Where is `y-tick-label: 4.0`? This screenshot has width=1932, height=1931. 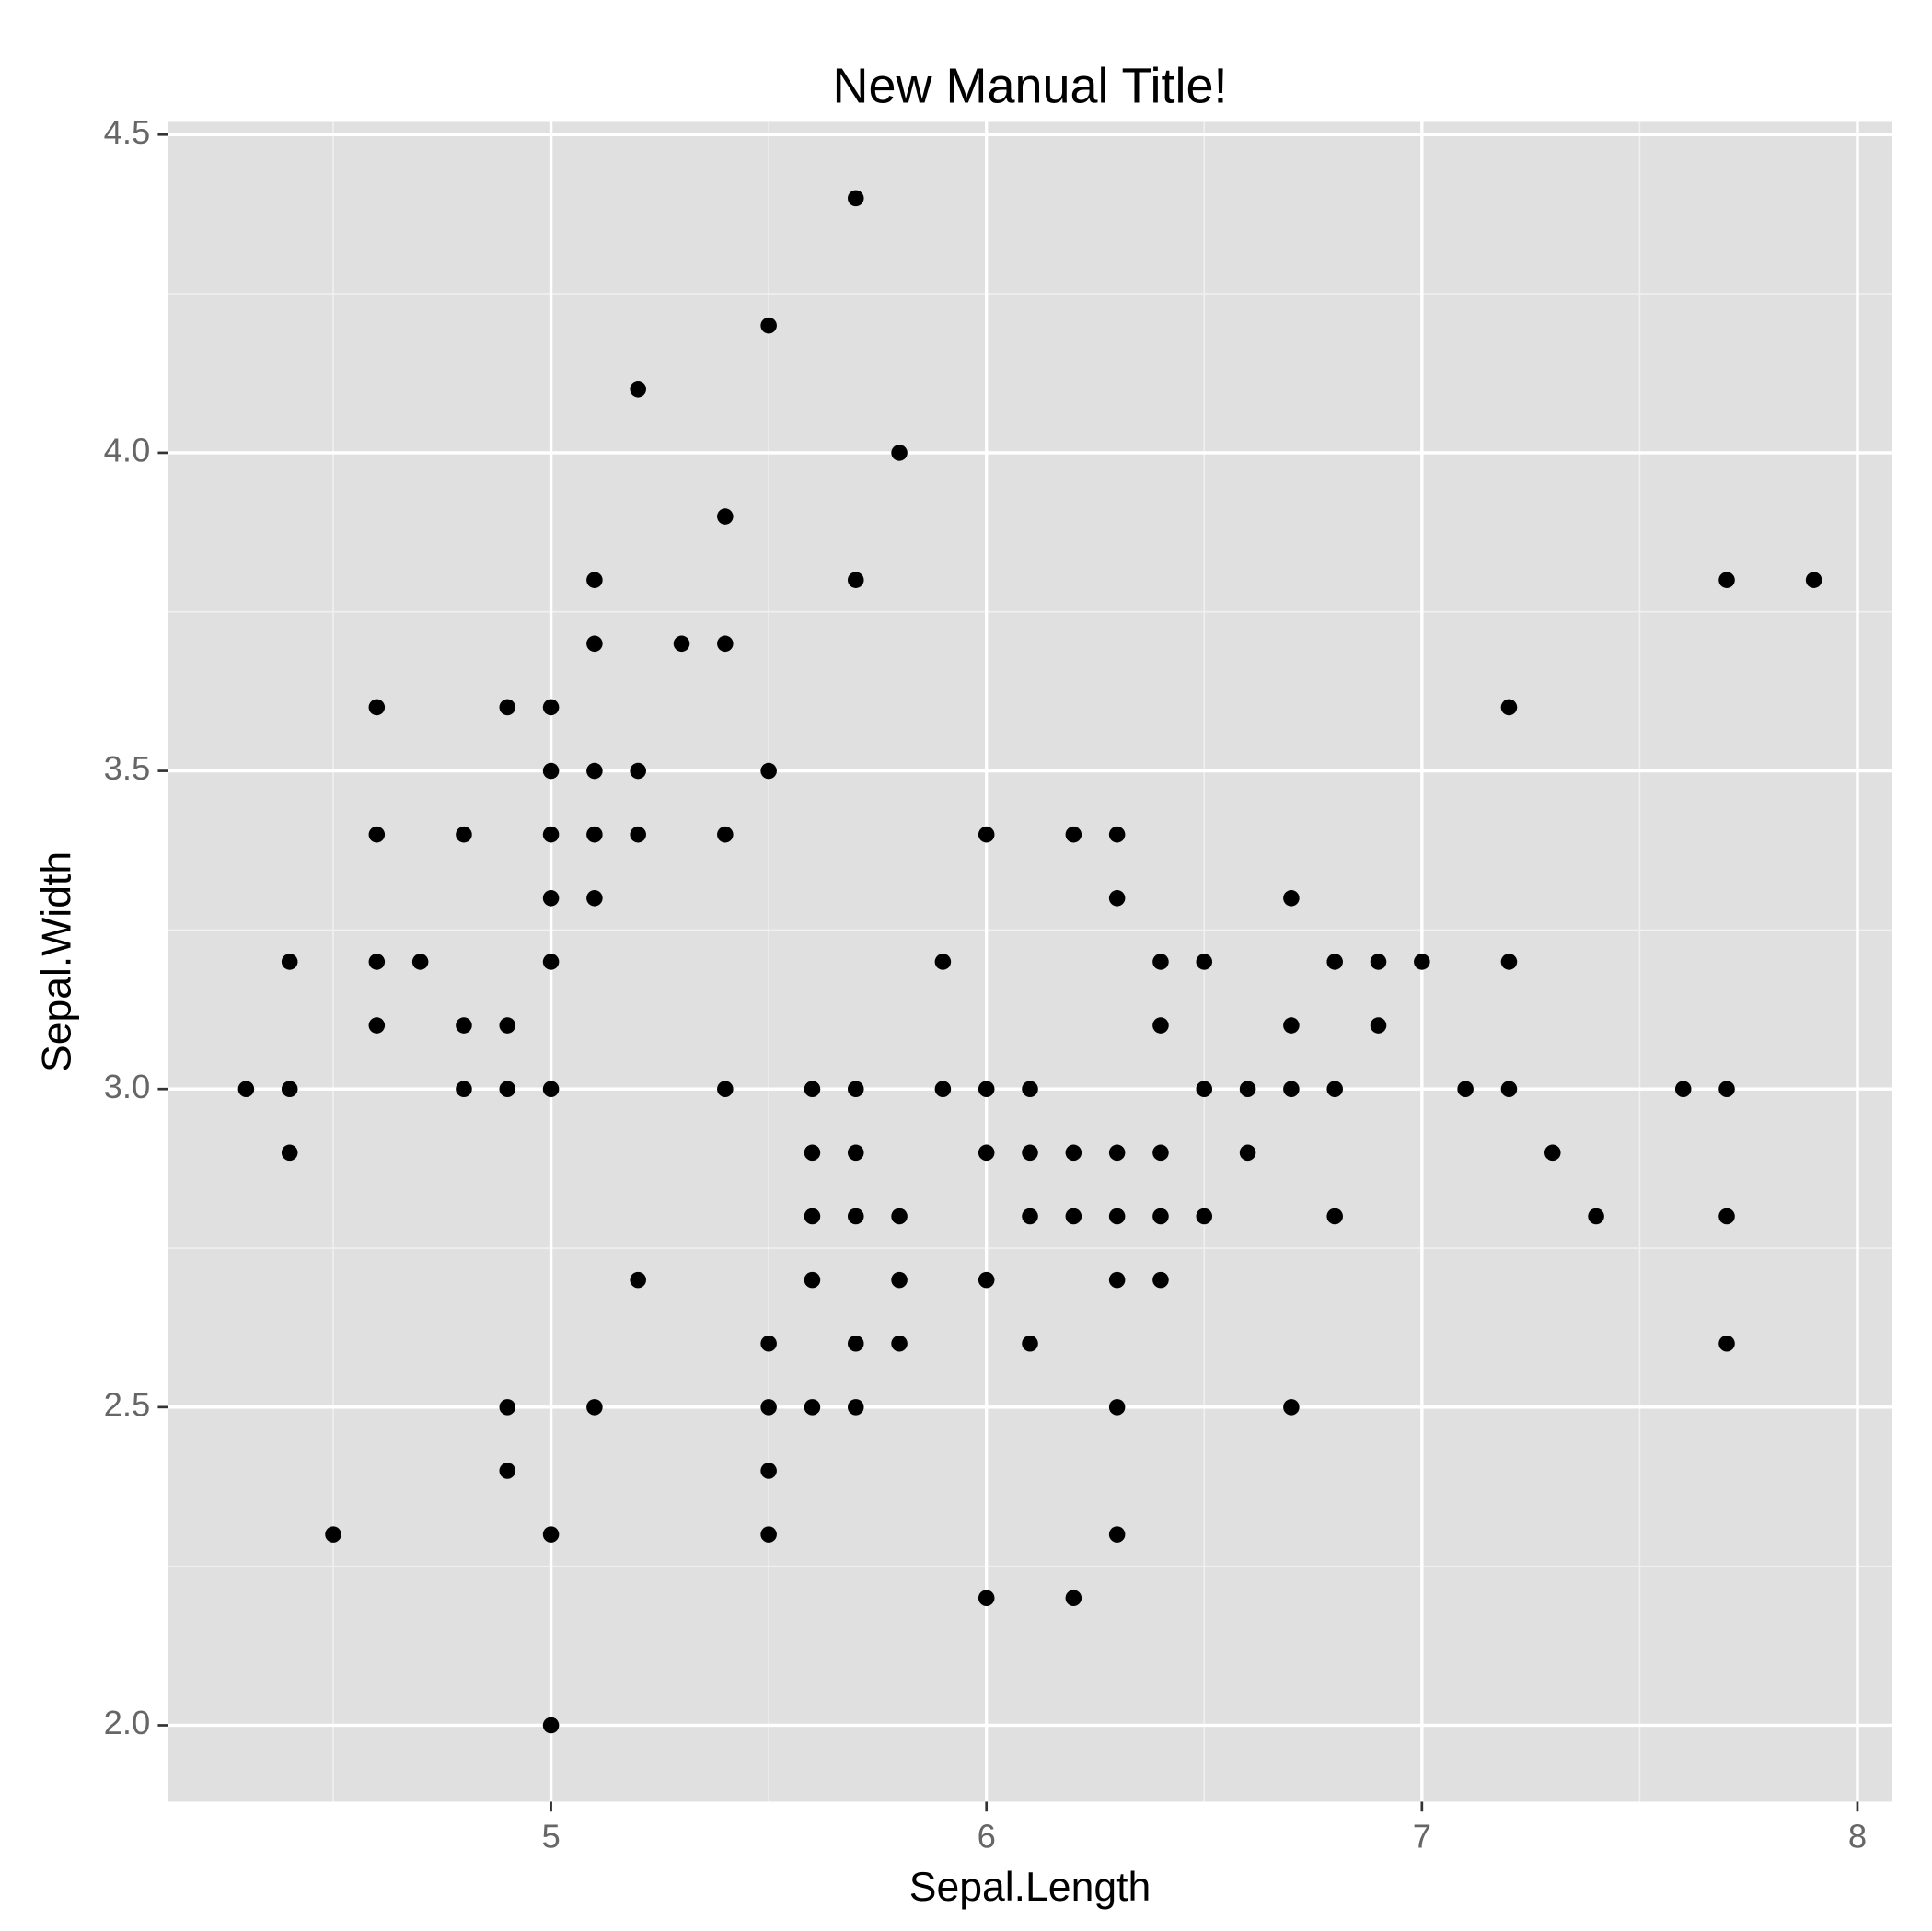
y-tick-label: 4.0 is located at coordinates (127, 450).